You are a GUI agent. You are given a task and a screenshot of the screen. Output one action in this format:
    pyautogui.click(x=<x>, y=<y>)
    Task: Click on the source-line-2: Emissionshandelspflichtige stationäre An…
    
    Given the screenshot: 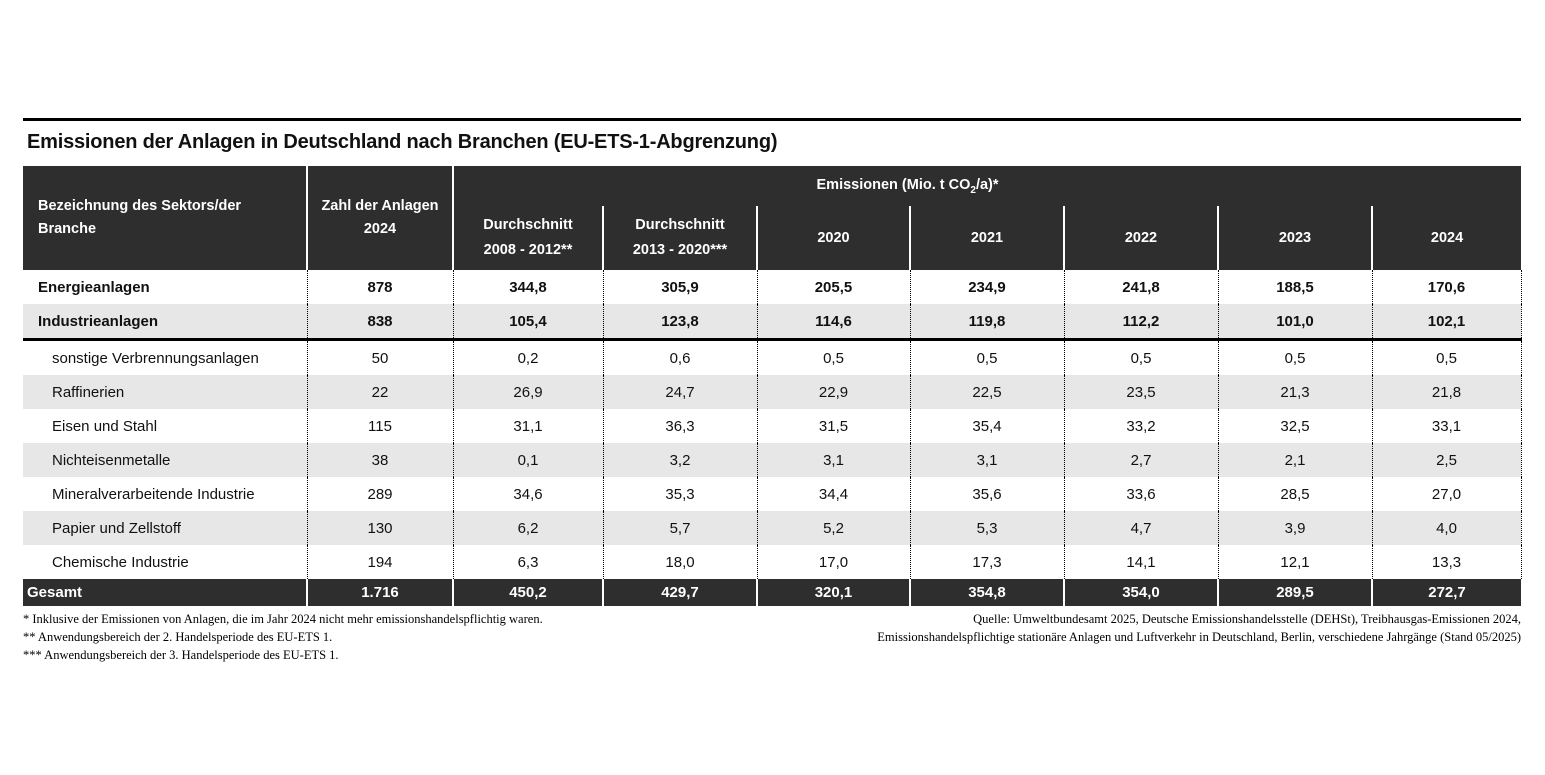 What is the action you would take?
    pyautogui.click(x=1199, y=636)
    